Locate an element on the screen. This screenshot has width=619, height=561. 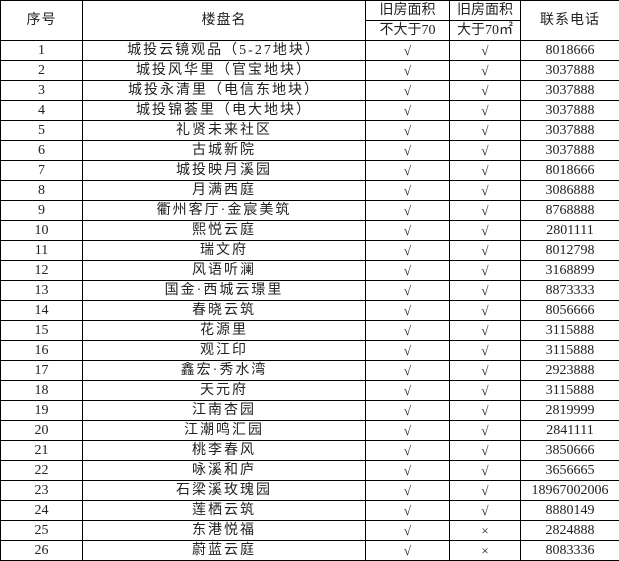
cell-phone: 8056666 is located at coordinates (569, 310).